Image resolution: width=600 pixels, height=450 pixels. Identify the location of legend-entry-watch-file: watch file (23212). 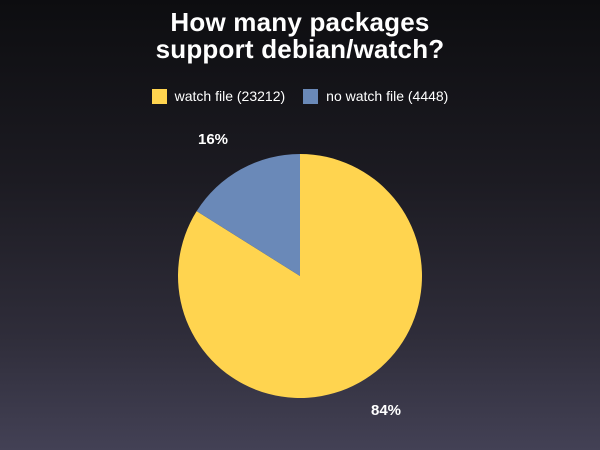
(218, 96).